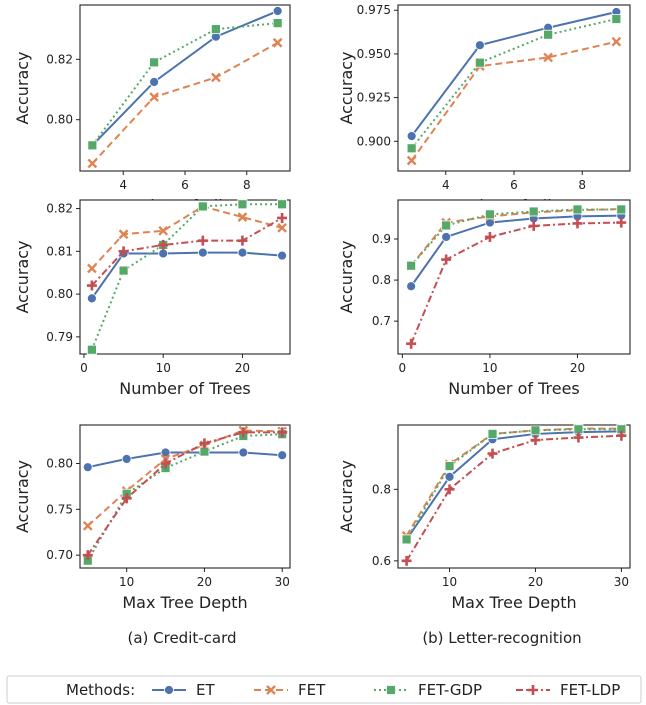  Describe the element at coordinates (100, 690) in the screenshot. I see `legend-title: Methods:` at that location.